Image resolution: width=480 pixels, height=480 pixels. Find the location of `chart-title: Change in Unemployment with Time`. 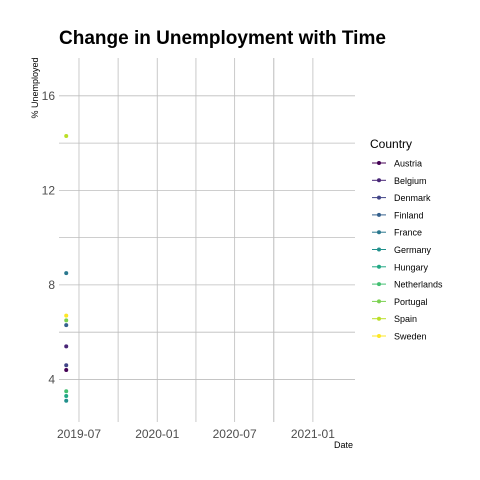

chart-title: Change in Unemployment with Time is located at coordinates (222, 38).